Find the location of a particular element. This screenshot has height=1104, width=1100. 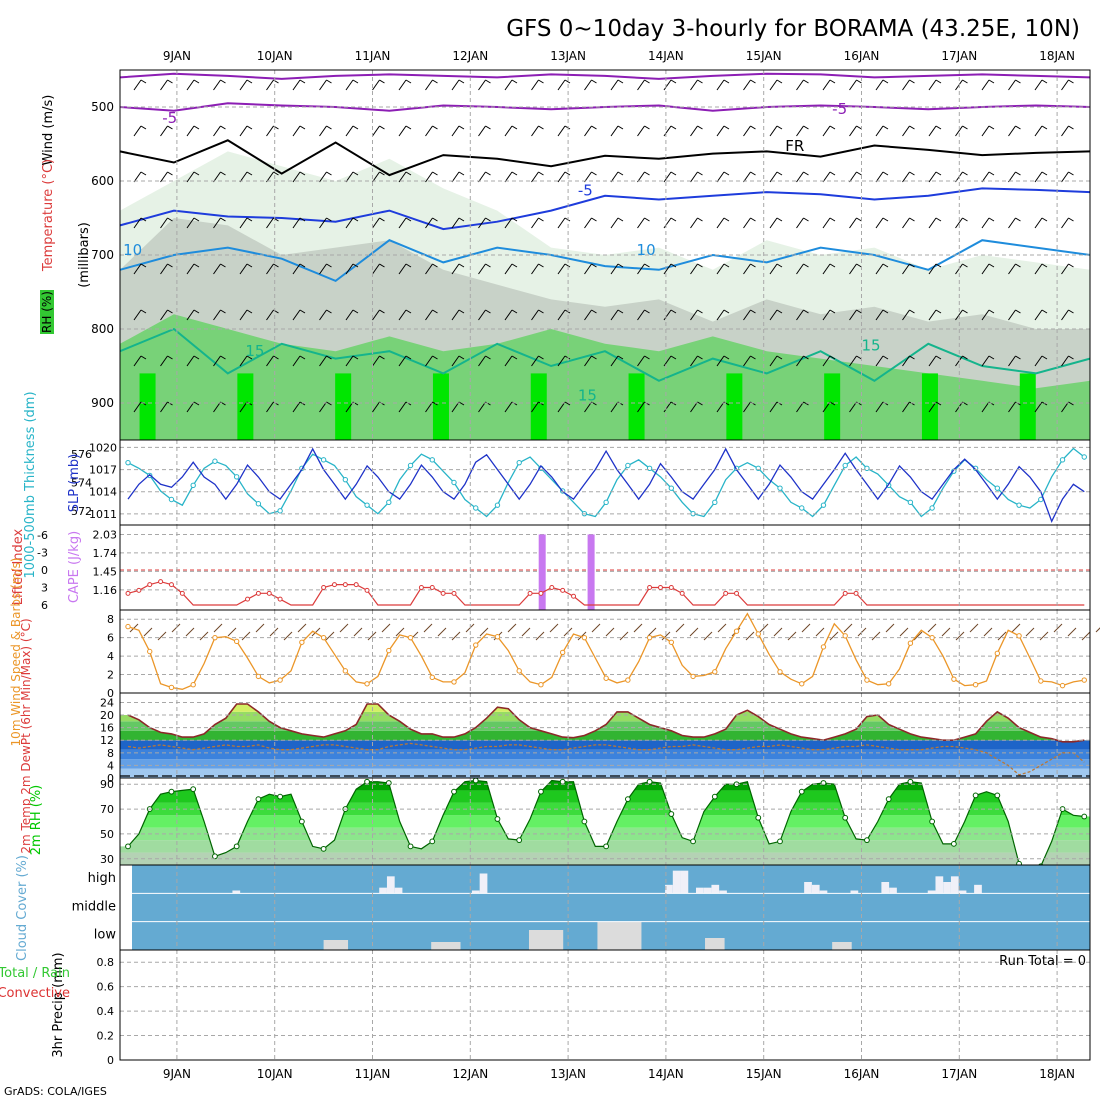

cape-ytick: 1.74 is located at coordinates (105, 553).